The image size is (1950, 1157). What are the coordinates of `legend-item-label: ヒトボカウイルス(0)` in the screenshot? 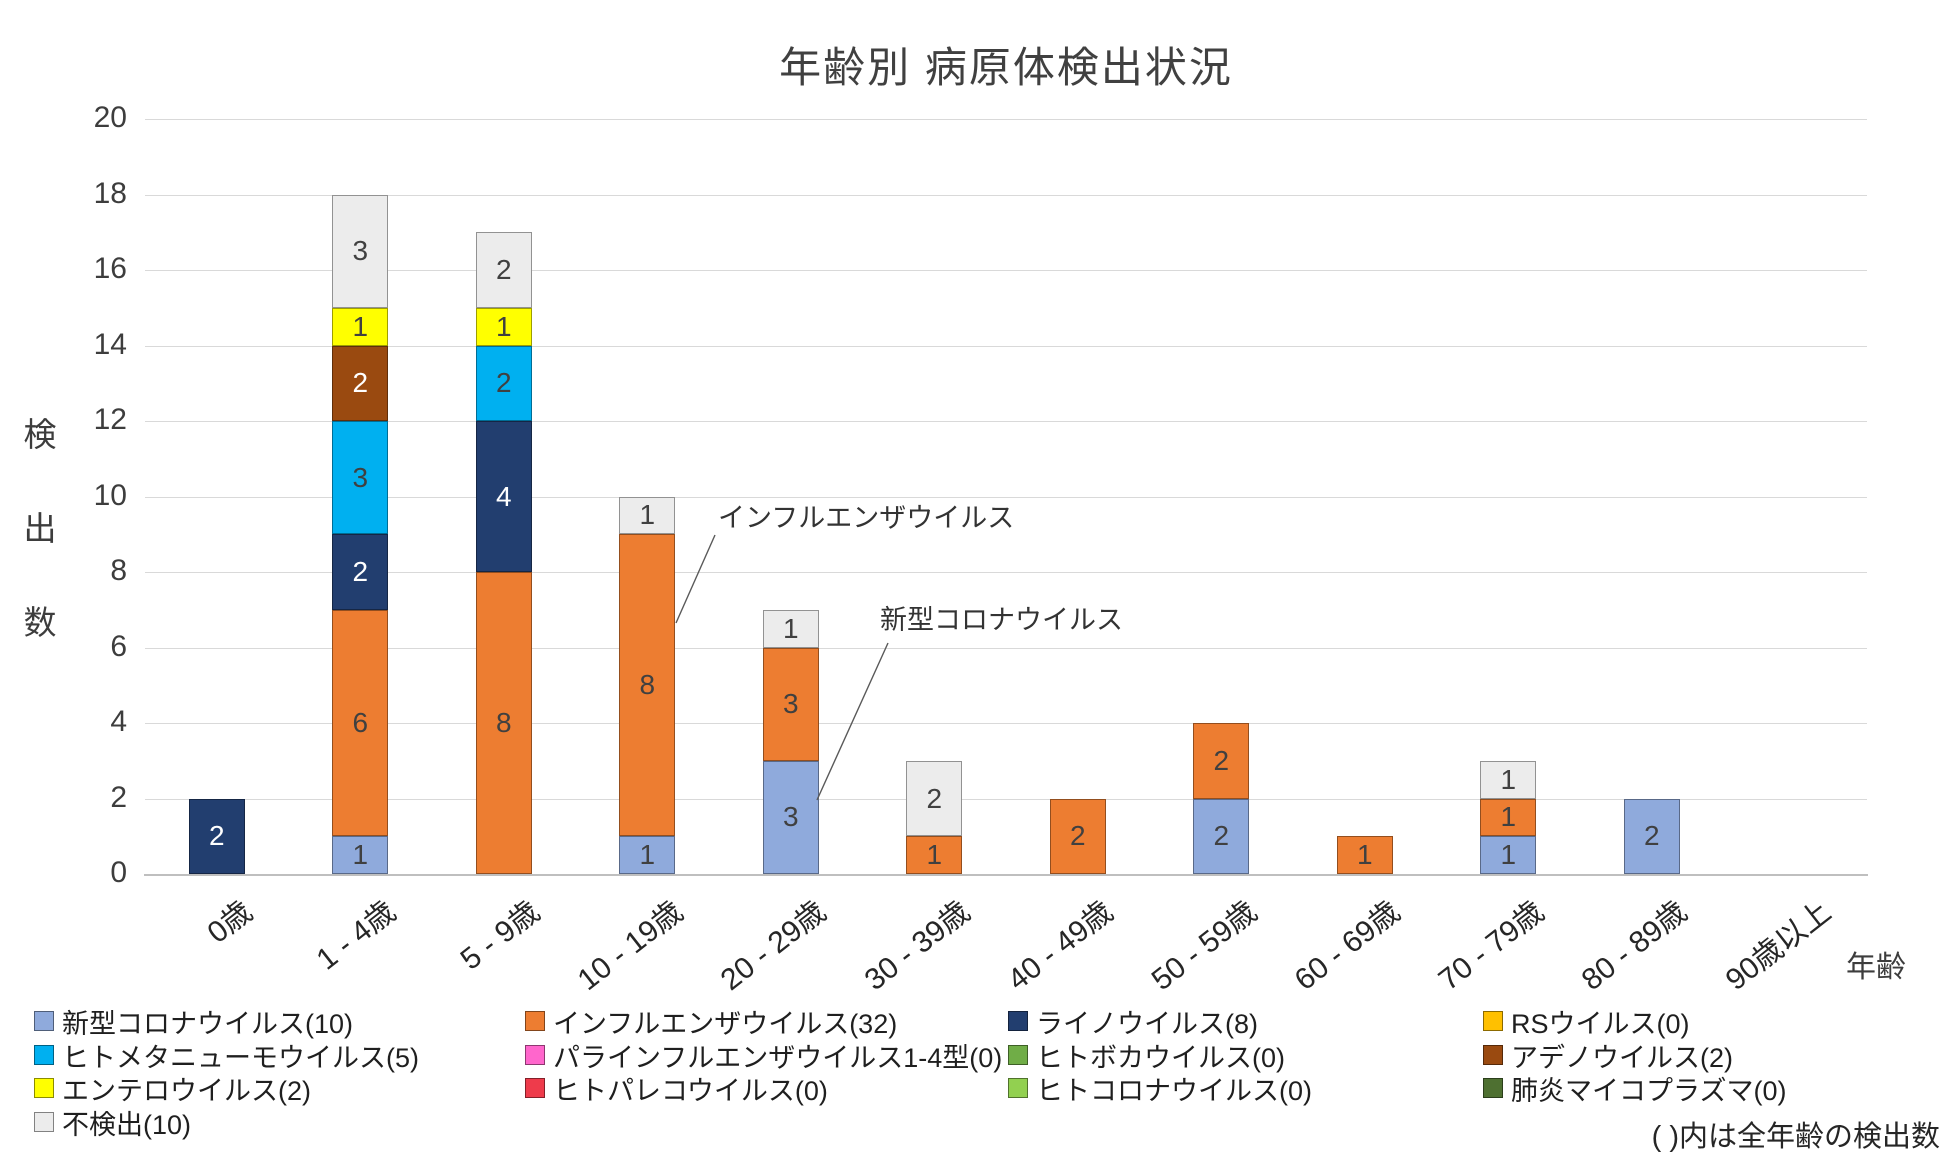 It's located at (1160, 1057).